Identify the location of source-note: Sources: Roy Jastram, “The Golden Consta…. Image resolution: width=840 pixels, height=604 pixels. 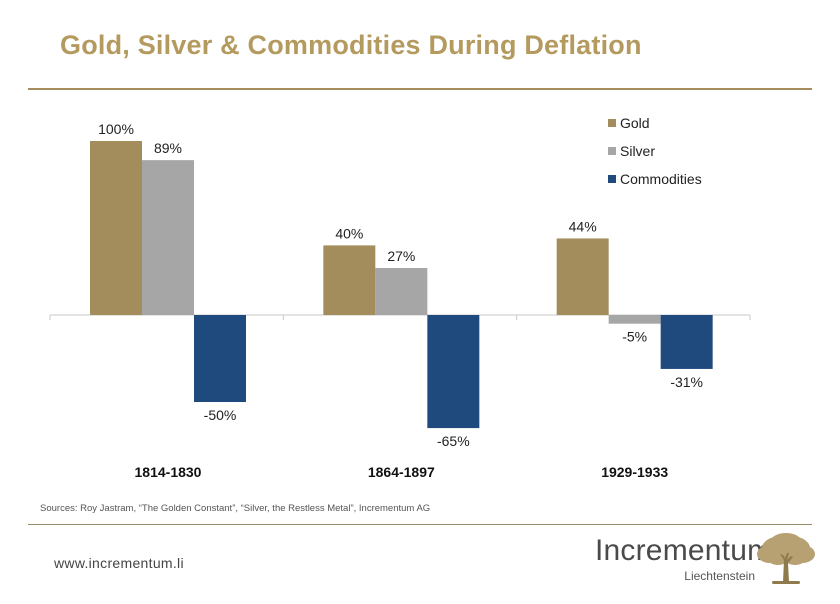
(235, 508).